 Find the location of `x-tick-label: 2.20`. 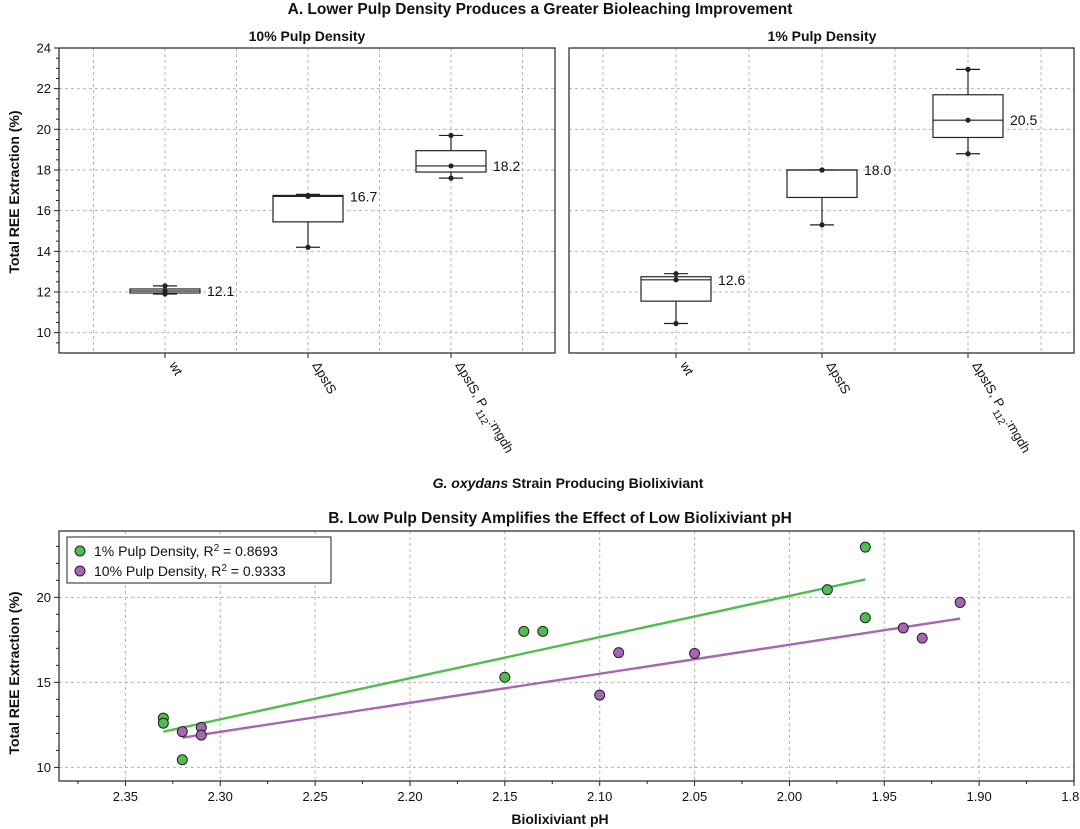

x-tick-label: 2.20 is located at coordinates (409, 796).